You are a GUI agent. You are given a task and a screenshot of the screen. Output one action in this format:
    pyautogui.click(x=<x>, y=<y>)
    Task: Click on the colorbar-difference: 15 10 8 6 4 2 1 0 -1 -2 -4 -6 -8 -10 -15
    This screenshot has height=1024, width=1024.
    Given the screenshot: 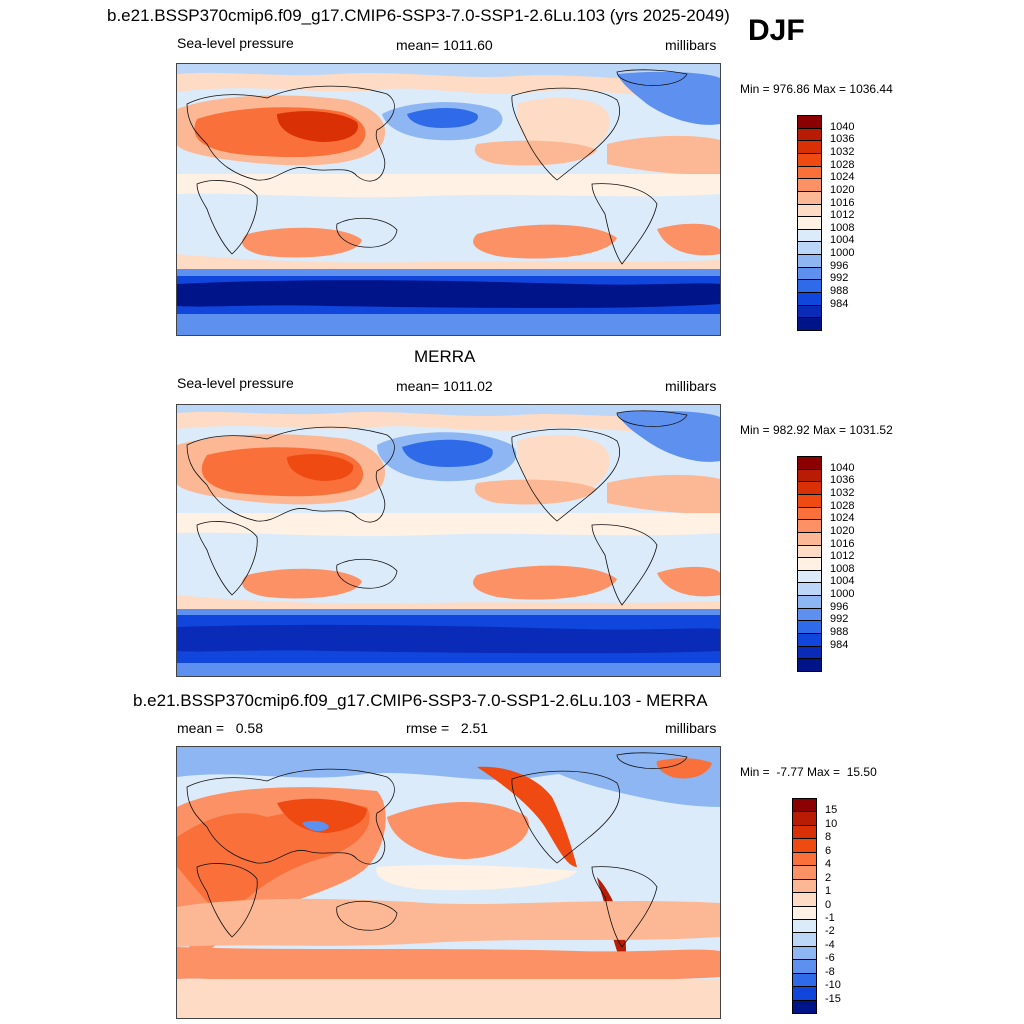 What is the action you would take?
    pyautogui.click(x=832, y=906)
    